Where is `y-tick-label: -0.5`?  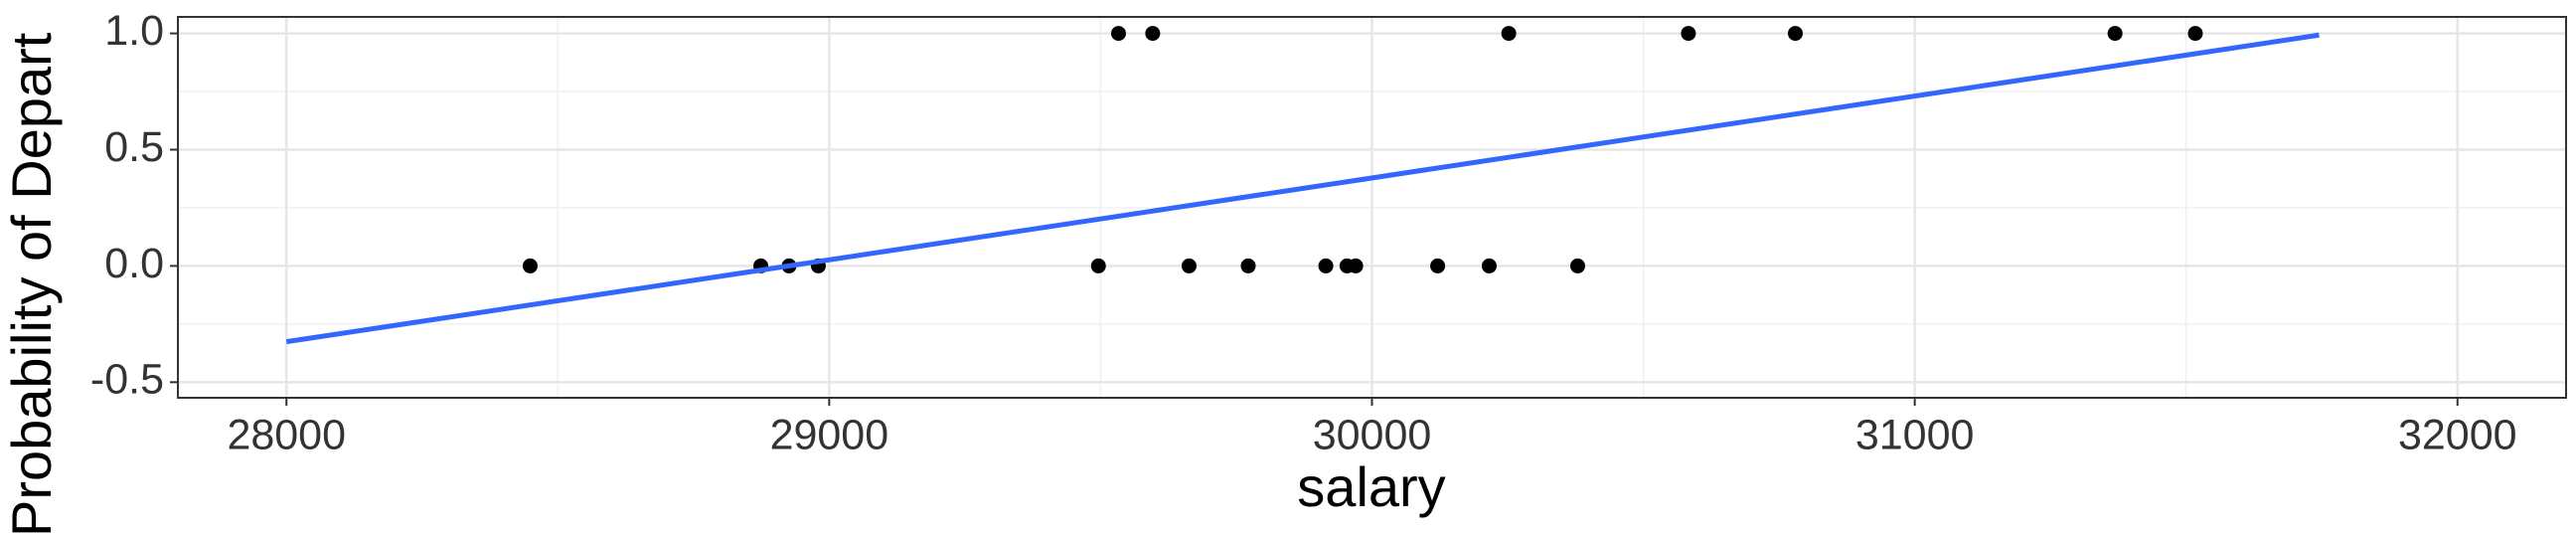
y-tick-label: -0.5 is located at coordinates (127, 380).